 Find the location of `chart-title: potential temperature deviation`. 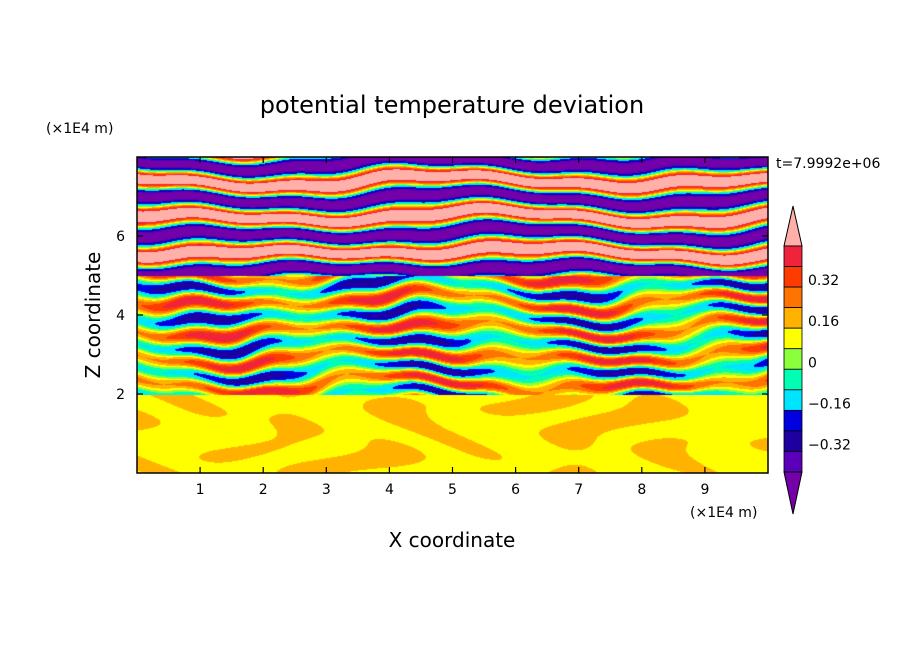

chart-title: potential temperature deviation is located at coordinates (452, 105).